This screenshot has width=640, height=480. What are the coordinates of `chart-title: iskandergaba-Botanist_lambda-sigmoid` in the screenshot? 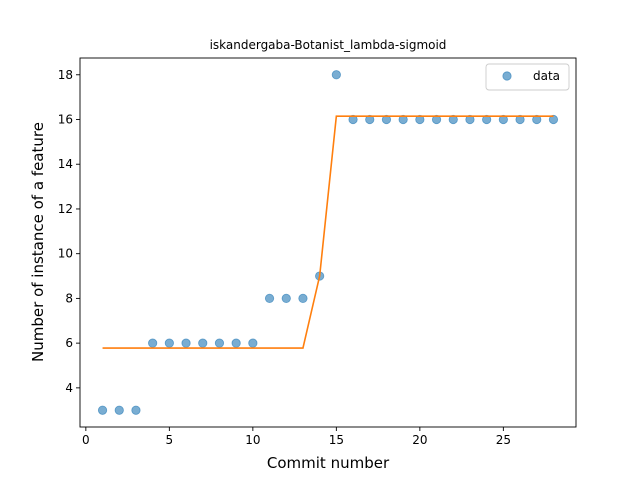 It's located at (328, 45).